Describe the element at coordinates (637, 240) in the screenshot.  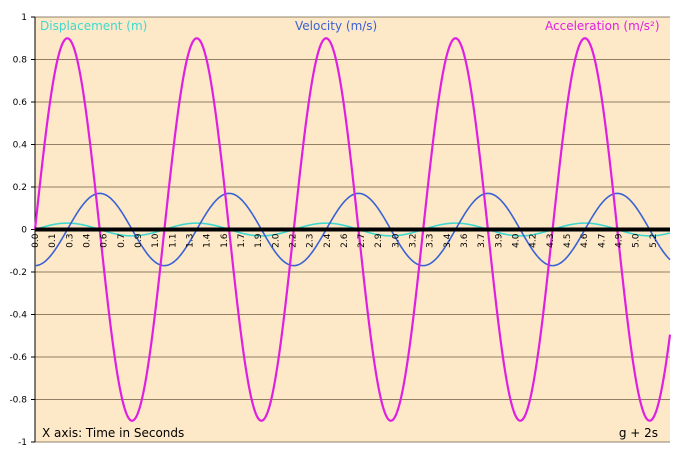
I see `x-tick-label: 5.0` at that location.